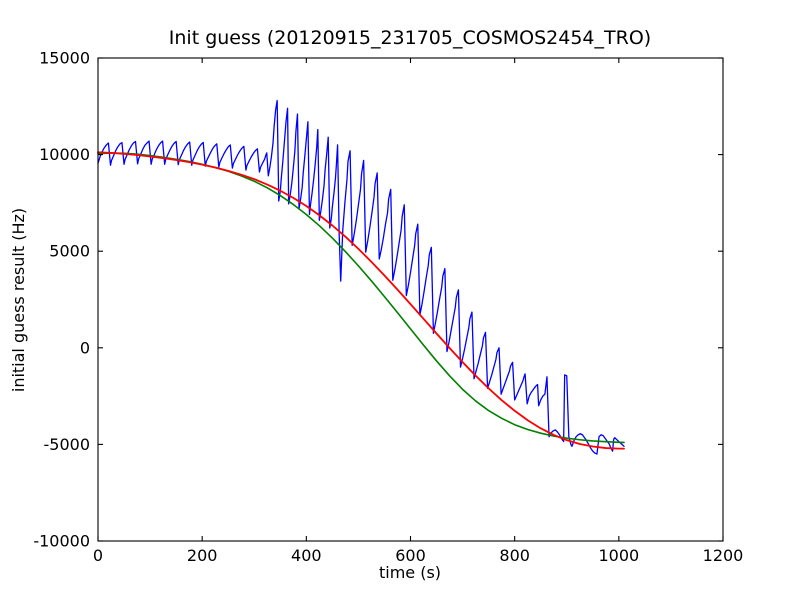  Describe the element at coordinates (202, 555) in the screenshot. I see `x-tick-label: 200` at that location.